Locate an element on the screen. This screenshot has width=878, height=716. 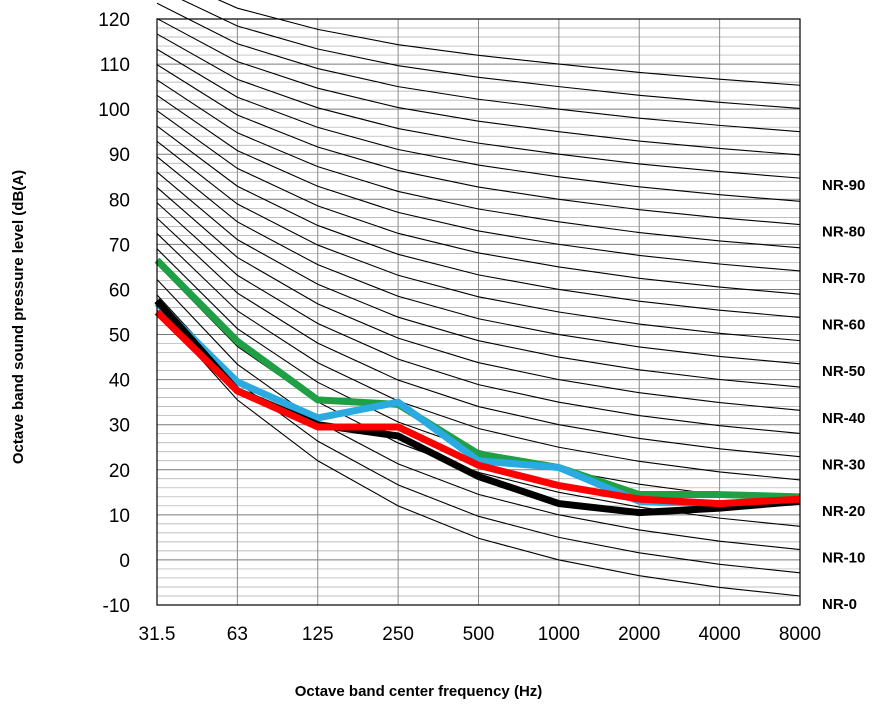
nr-label: NR-90 is located at coordinates (843, 185).